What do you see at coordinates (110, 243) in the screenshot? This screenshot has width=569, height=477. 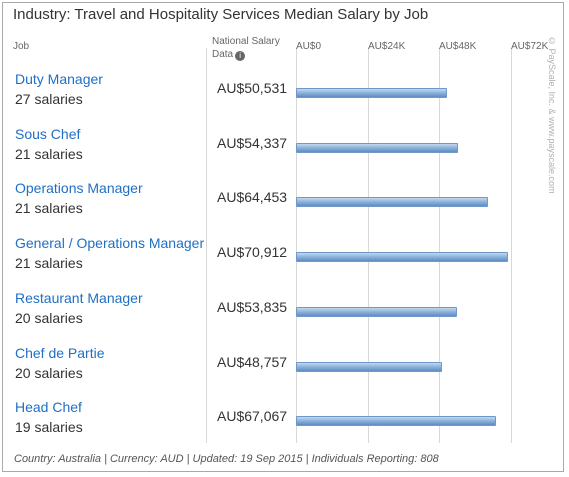 I see `job-name-link: General / Operations Manager` at bounding box center [110, 243].